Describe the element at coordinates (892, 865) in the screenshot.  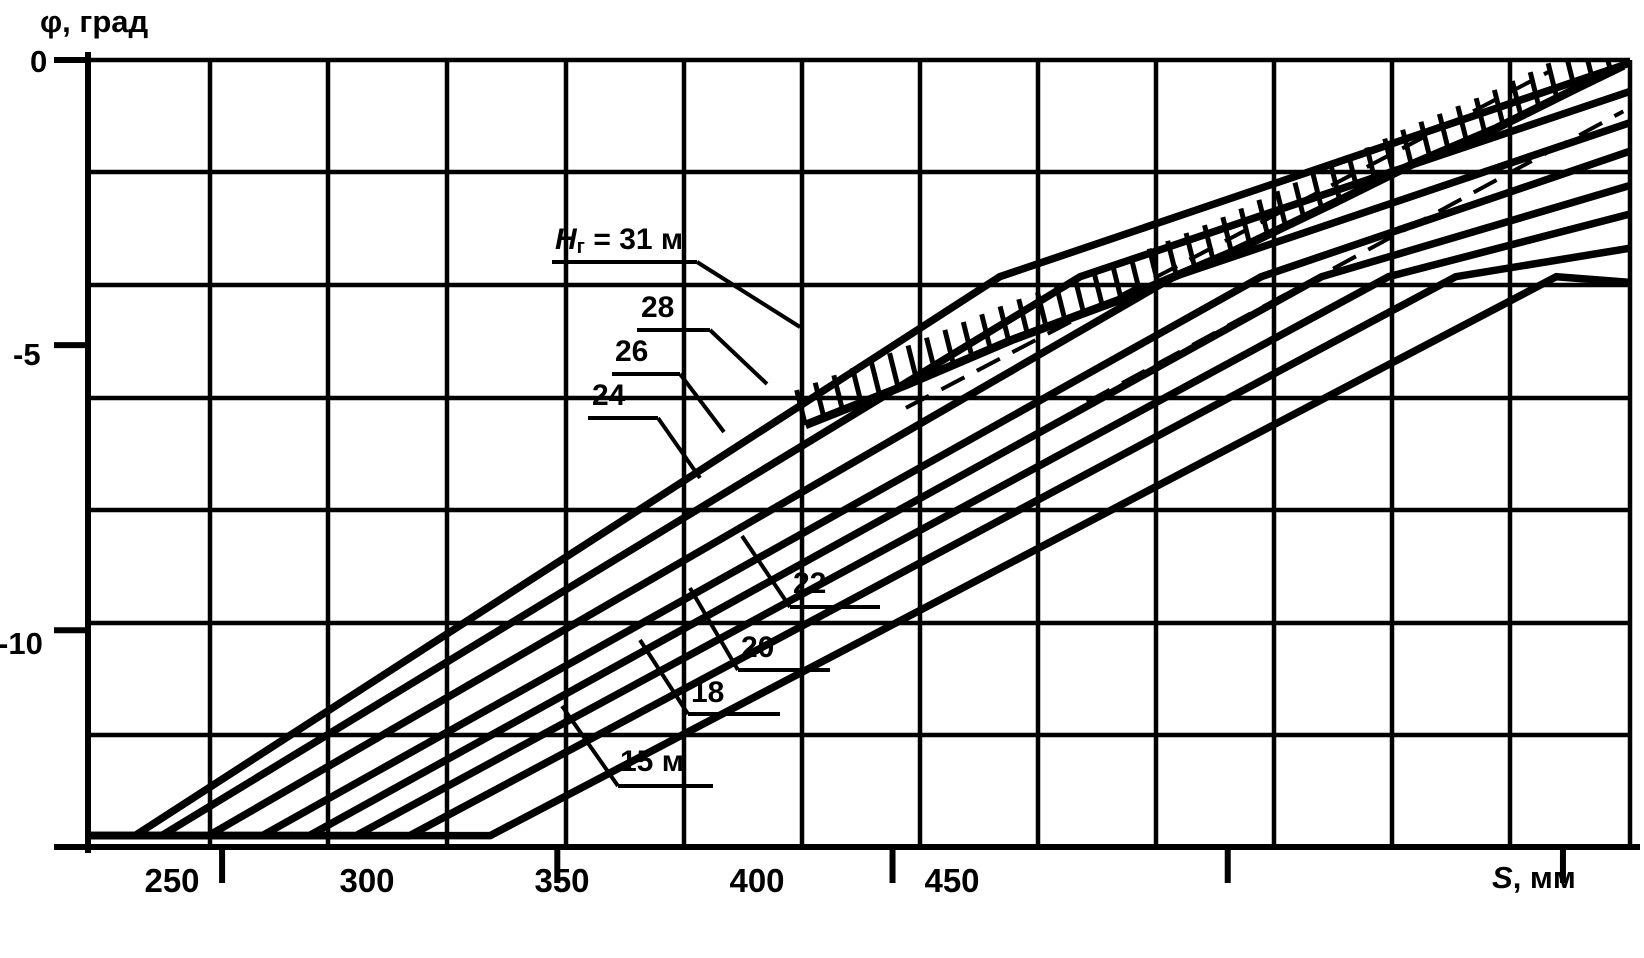
I see `axis-ticks` at that location.